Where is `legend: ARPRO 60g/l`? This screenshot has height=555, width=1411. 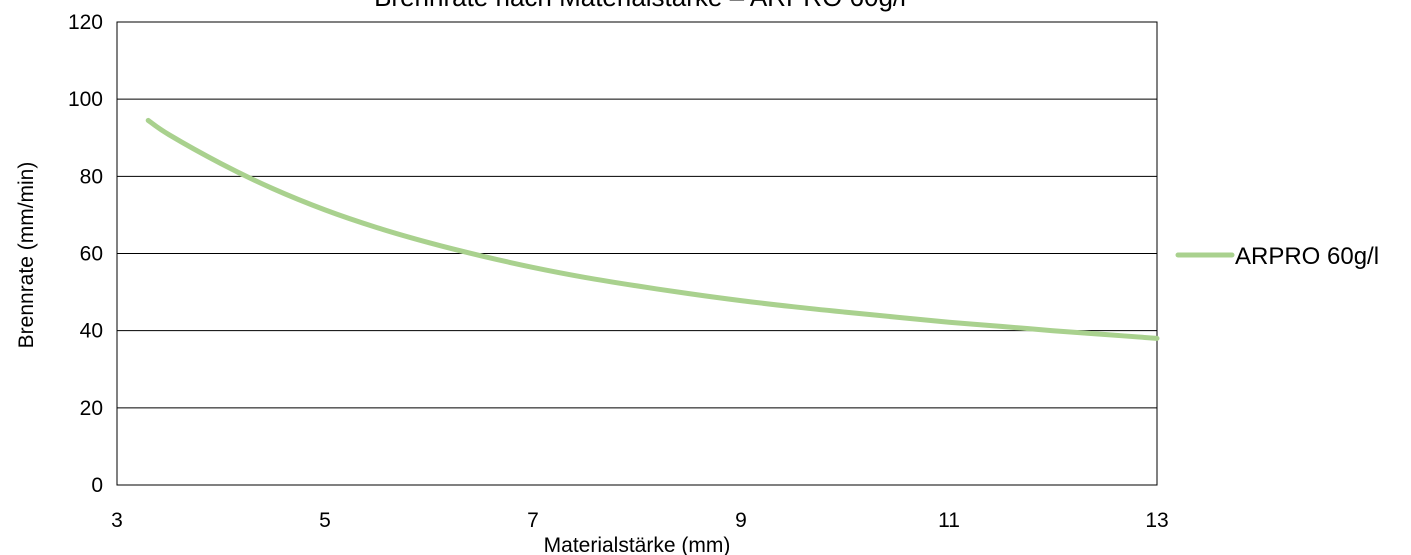
legend: ARPRO 60g/l is located at coordinates (1277, 256).